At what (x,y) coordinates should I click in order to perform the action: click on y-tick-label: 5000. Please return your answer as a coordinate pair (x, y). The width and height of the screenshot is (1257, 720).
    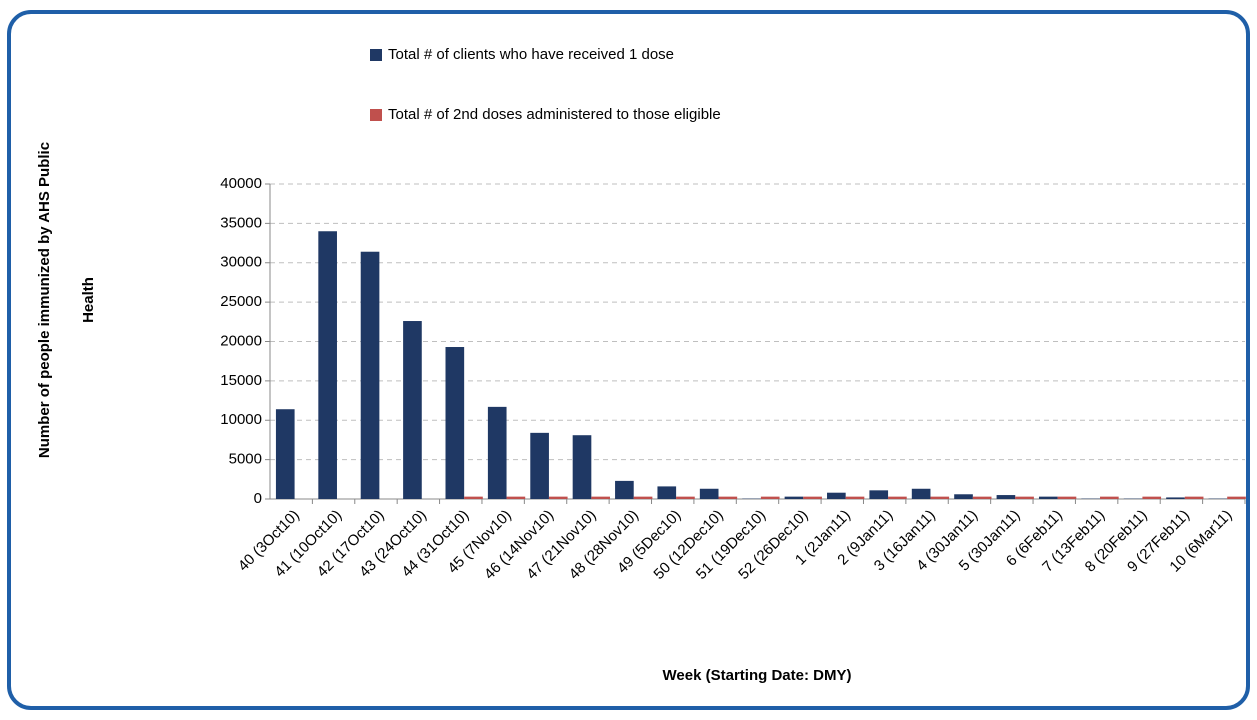
    Looking at the image, I should click on (245, 459).